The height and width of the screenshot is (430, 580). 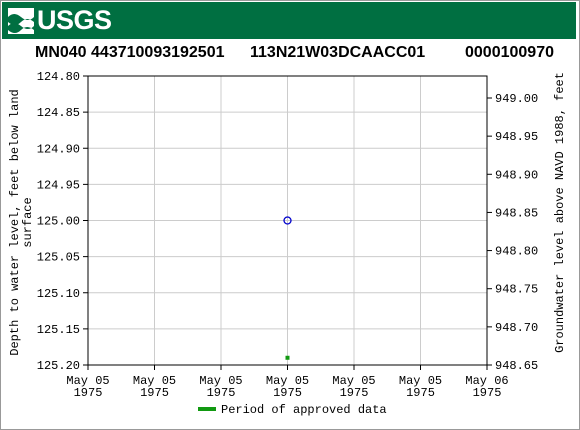 I want to click on usgs-logo: USGS, so click(x=60, y=20).